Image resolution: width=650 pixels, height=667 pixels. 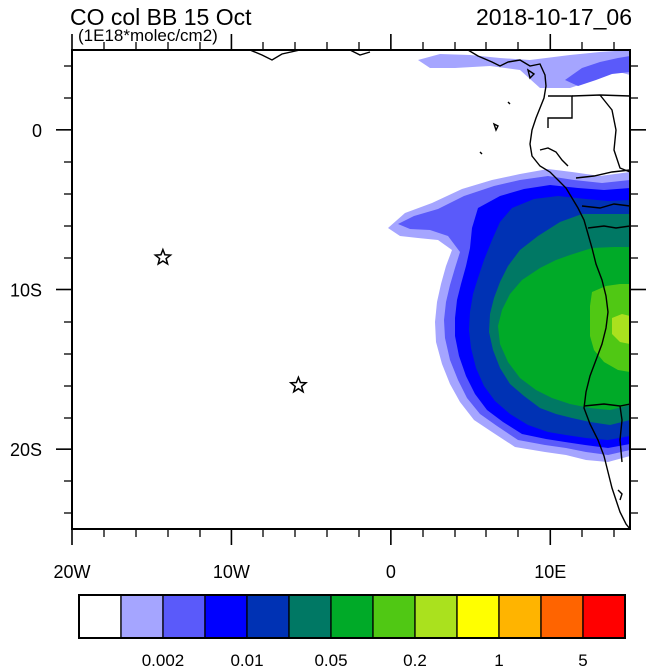 What do you see at coordinates (391, 572) in the screenshot?
I see `x-tick-label: 0` at bounding box center [391, 572].